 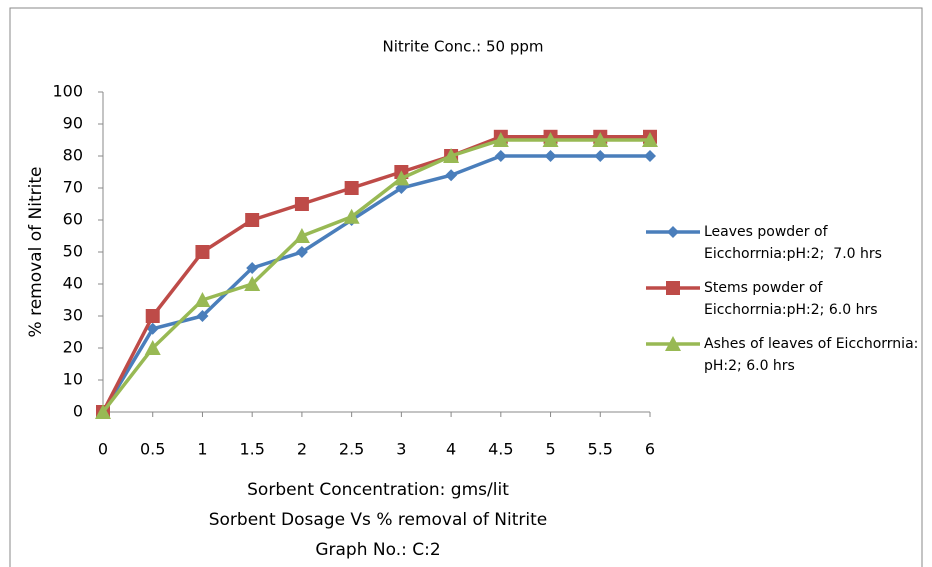 I want to click on x-tick-label: 6, so click(x=650, y=449).